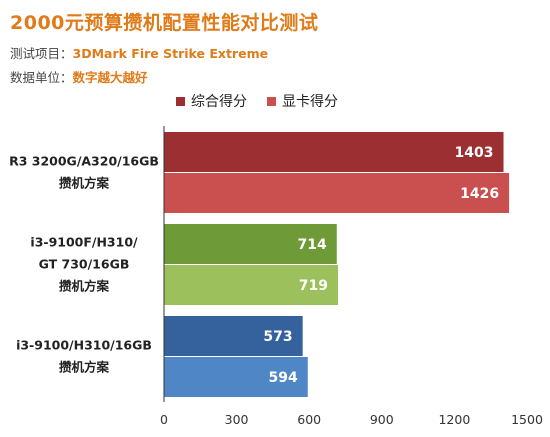 The height and width of the screenshot is (437, 550). Describe the element at coordinates (164, 419) in the screenshot. I see `x-tick-label: 0` at that location.